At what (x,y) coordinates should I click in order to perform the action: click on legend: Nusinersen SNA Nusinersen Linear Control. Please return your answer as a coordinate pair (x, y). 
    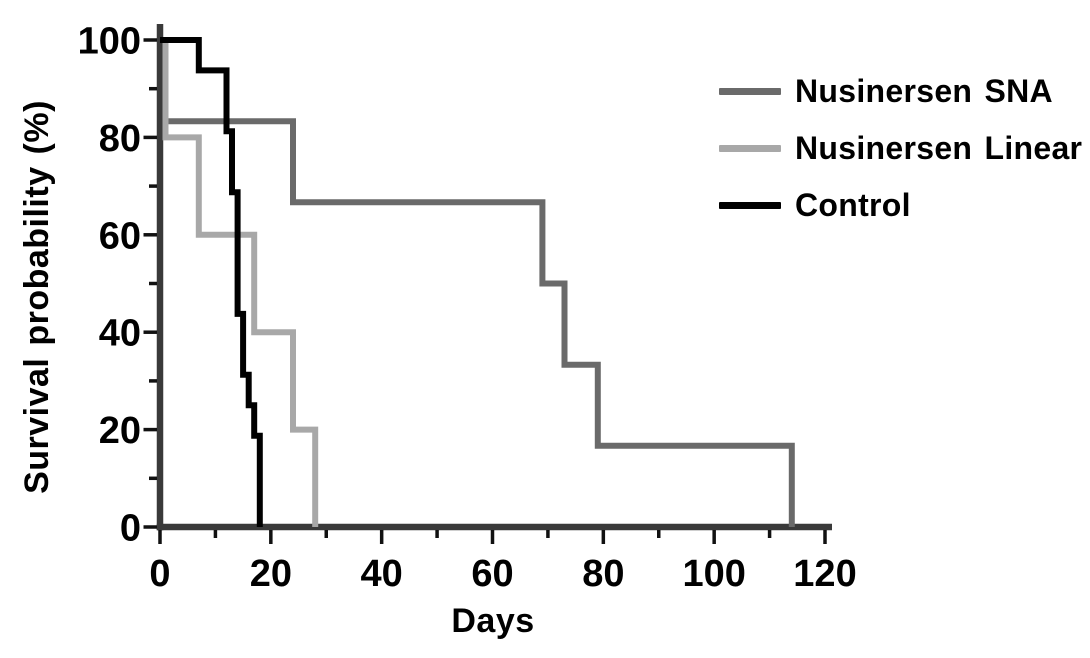
    Looking at the image, I should click on (904, 120).